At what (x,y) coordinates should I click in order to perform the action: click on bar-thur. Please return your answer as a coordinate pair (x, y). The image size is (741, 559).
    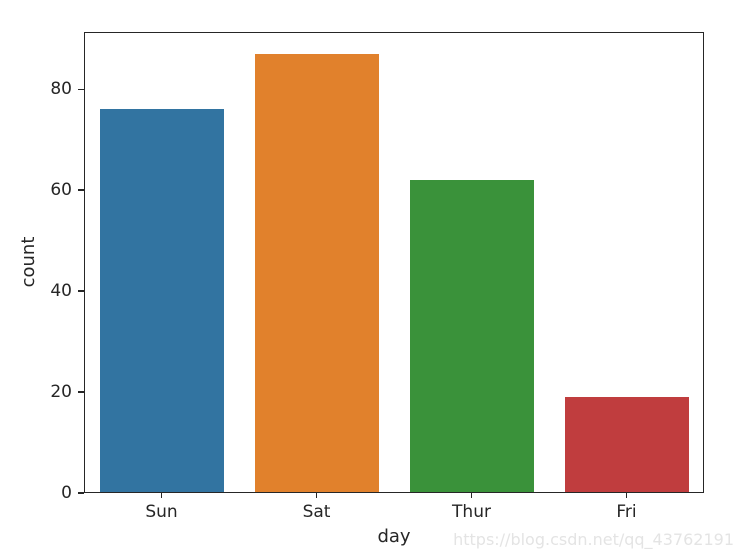
    Looking at the image, I should click on (471, 336).